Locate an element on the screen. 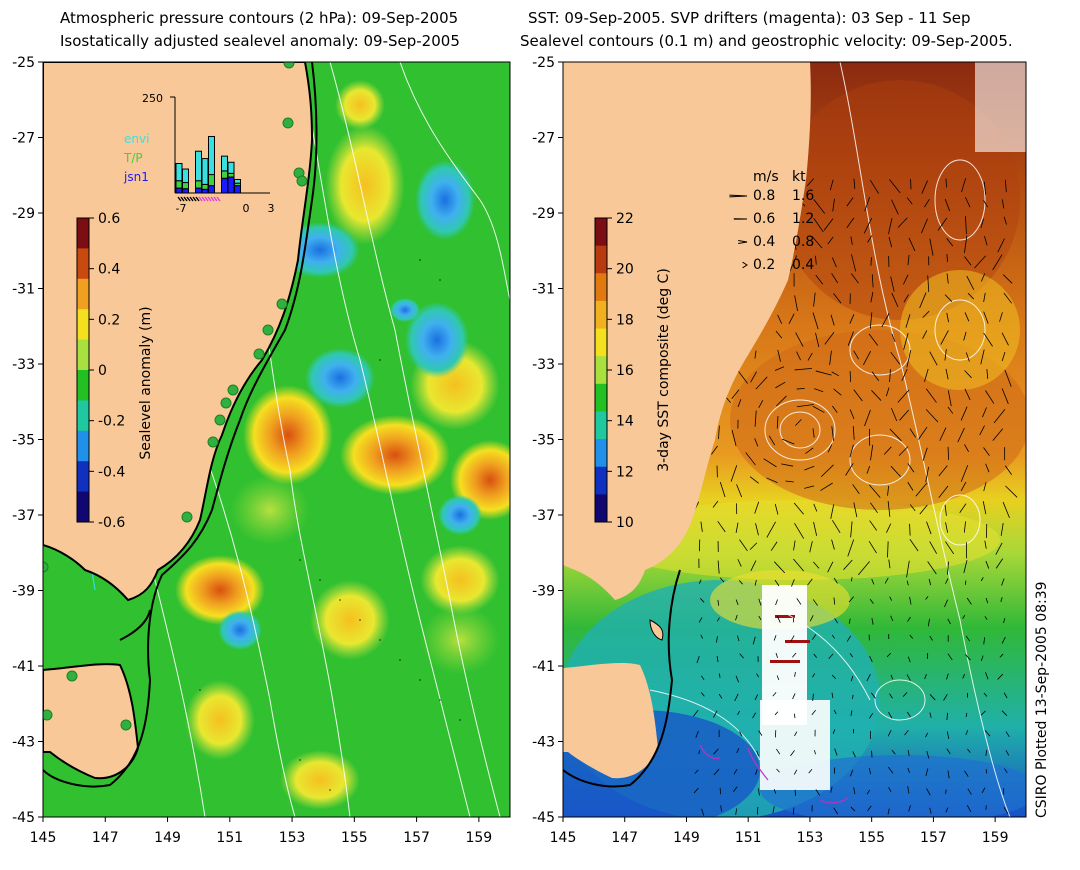 This screenshot has width=1080, height=870. velocity-legend-ms-value: 0.6 is located at coordinates (764, 219).